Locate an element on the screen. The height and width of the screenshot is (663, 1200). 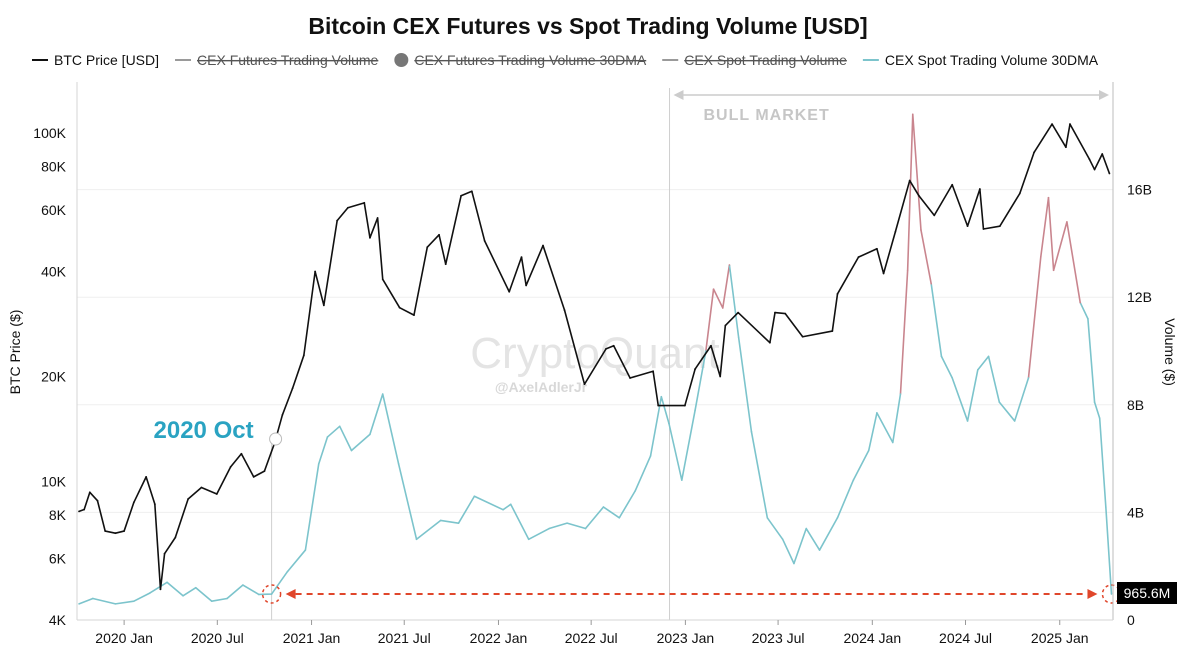
x-tick-label-6: 2023 Jan is located at coordinates (686, 638).